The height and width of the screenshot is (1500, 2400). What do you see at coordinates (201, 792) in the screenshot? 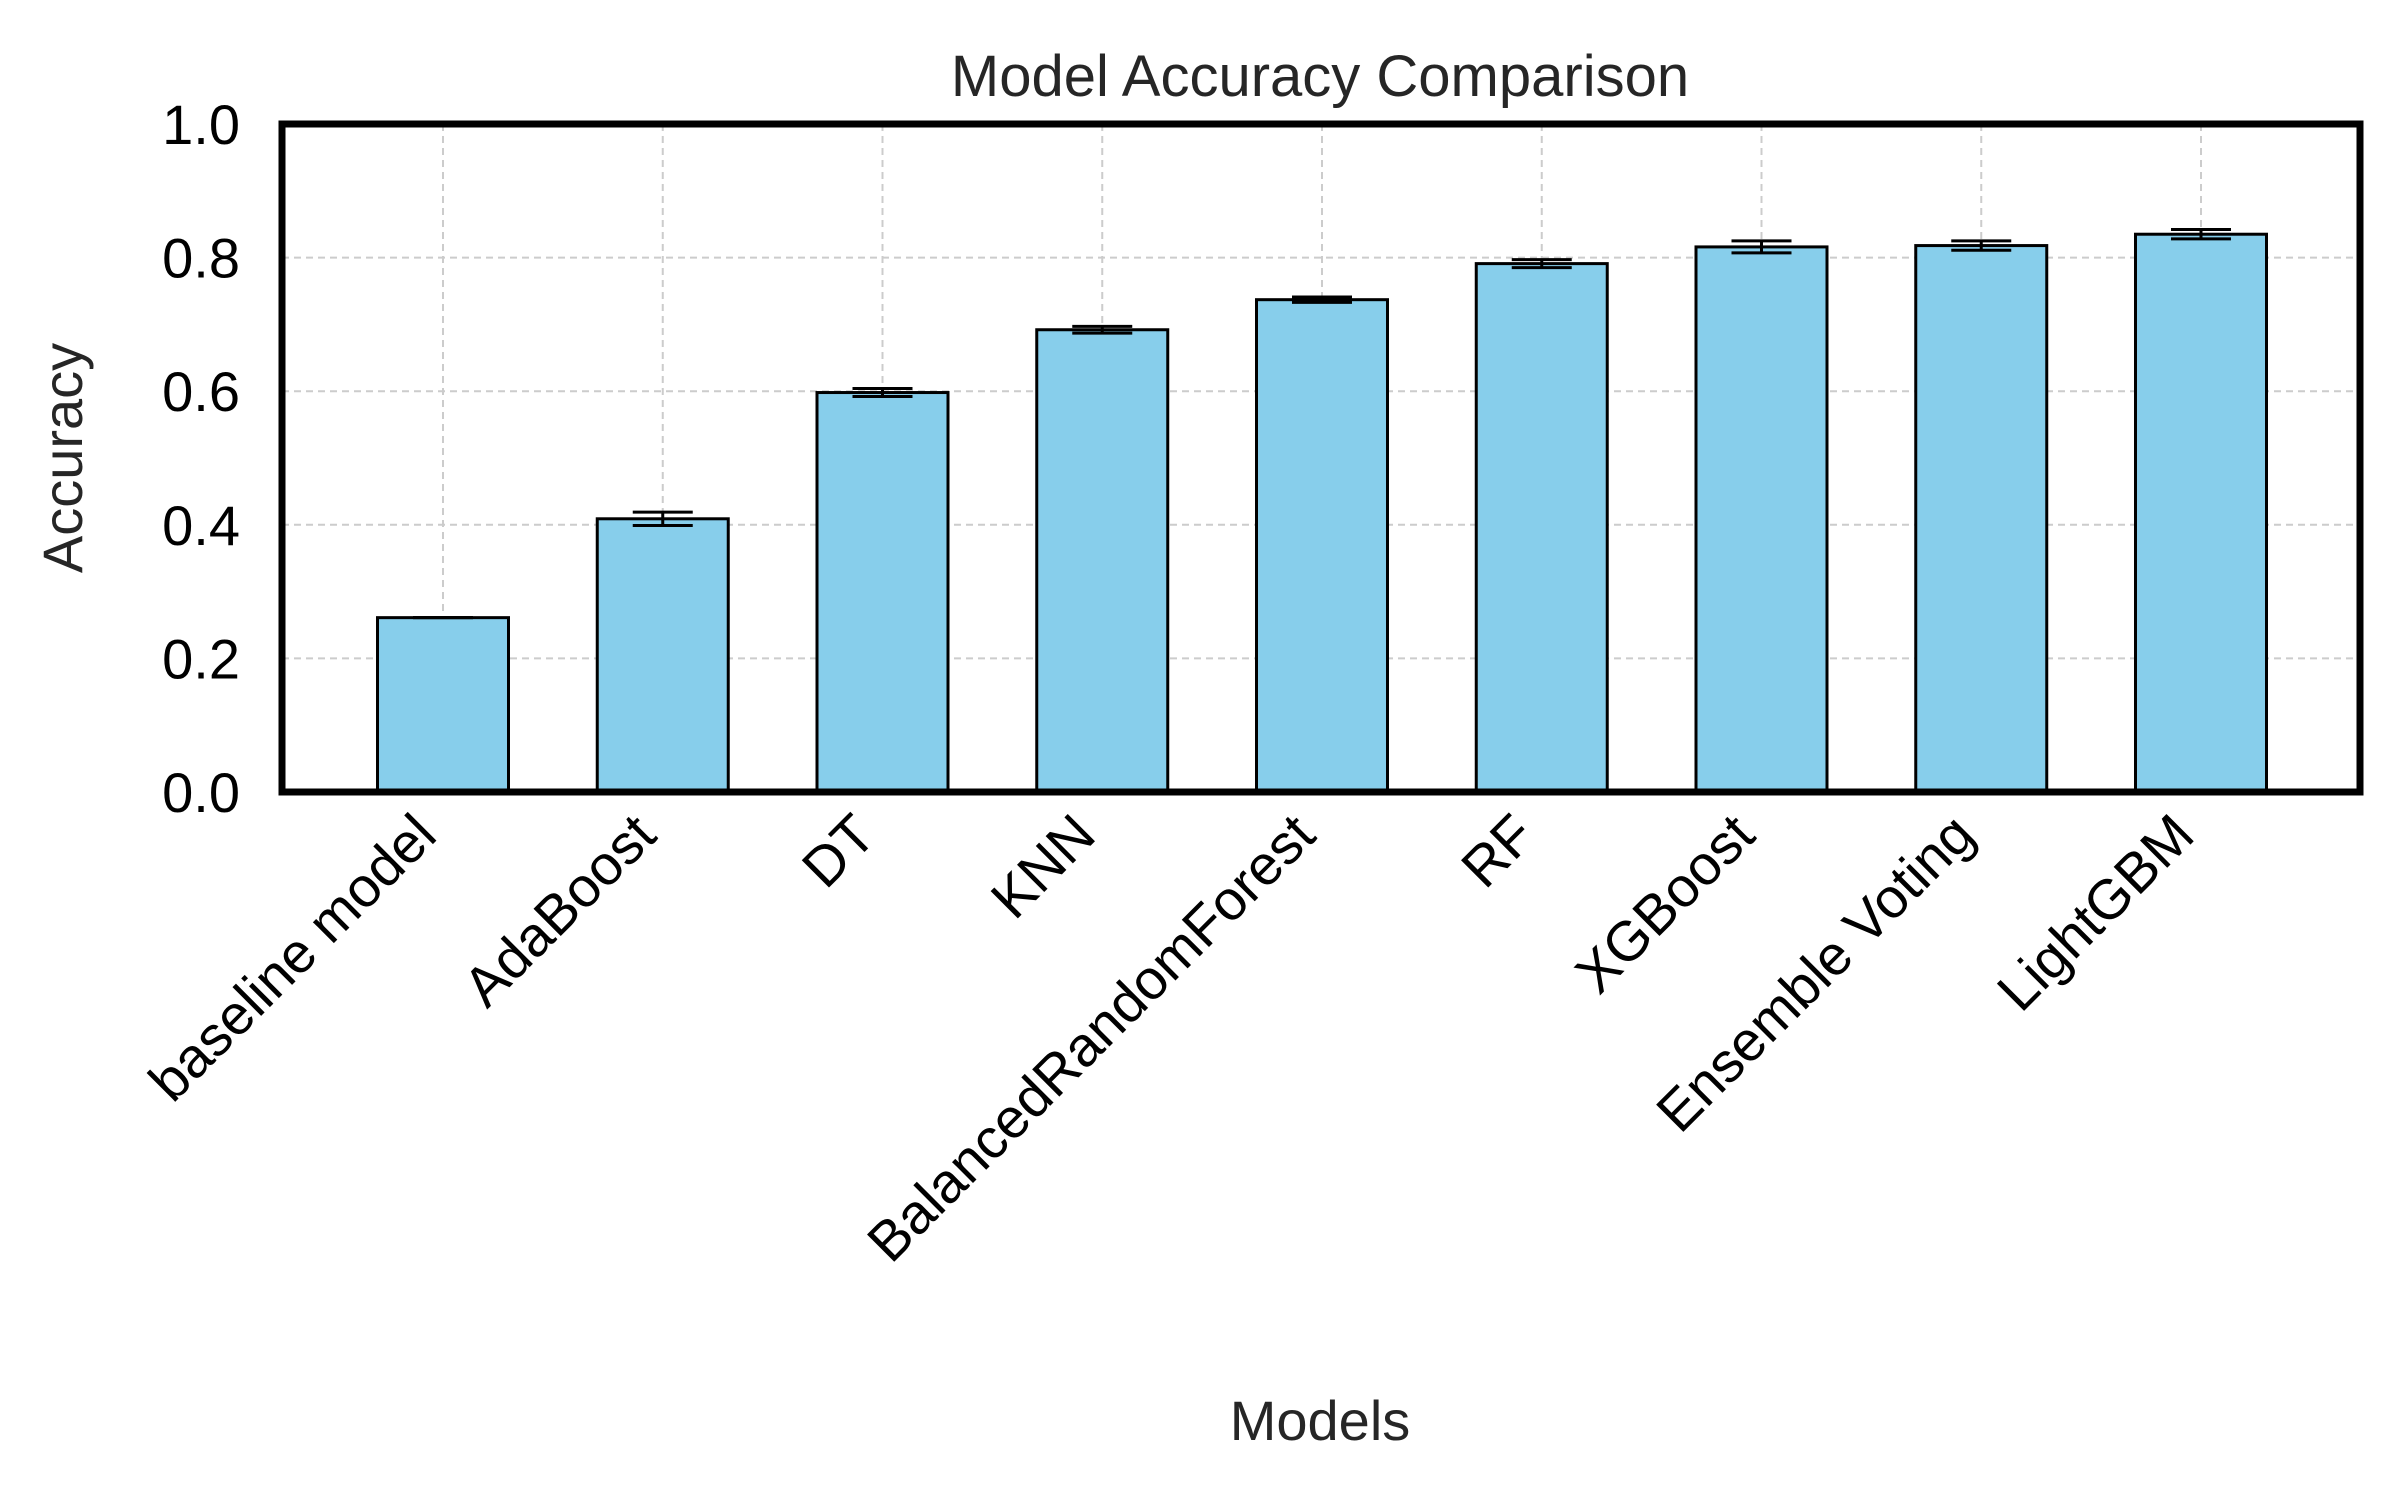
I see `y-tick-label: 0.0` at bounding box center [201, 792].